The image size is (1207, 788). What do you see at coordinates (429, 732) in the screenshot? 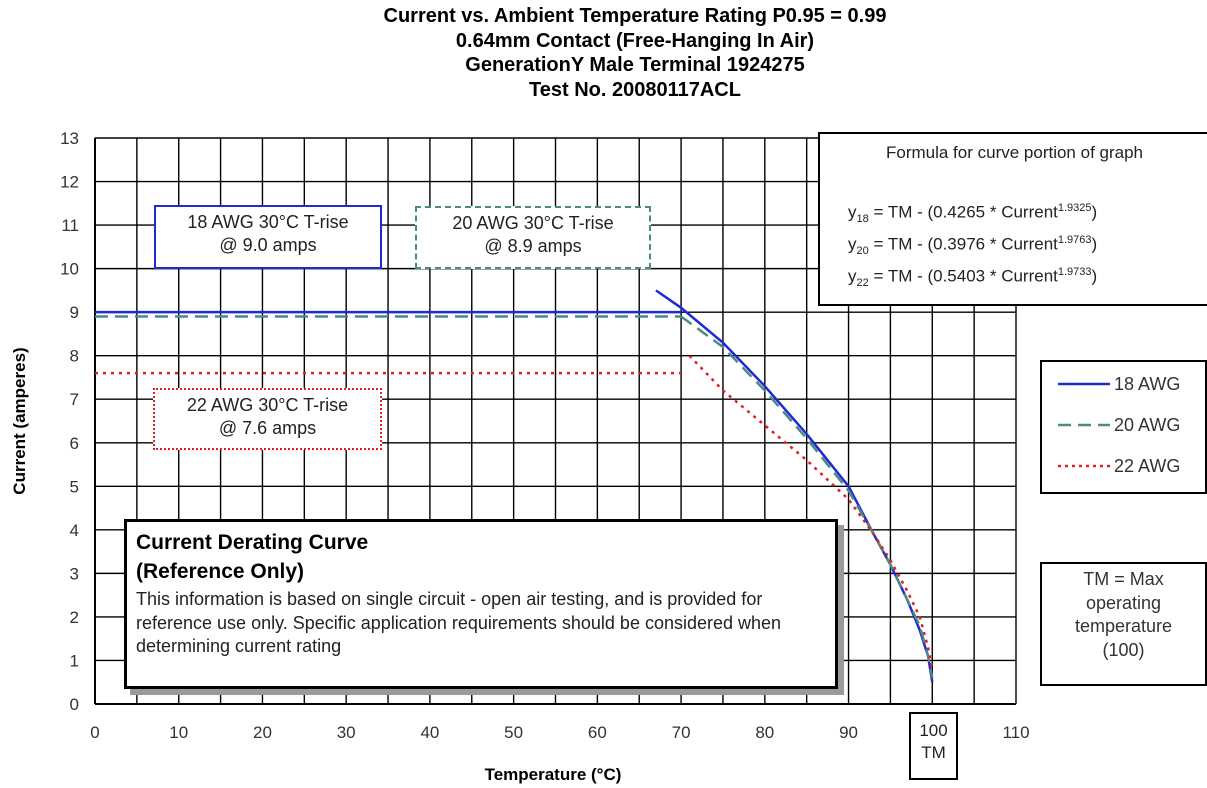
I see `x-tick-label: 40` at bounding box center [429, 732].